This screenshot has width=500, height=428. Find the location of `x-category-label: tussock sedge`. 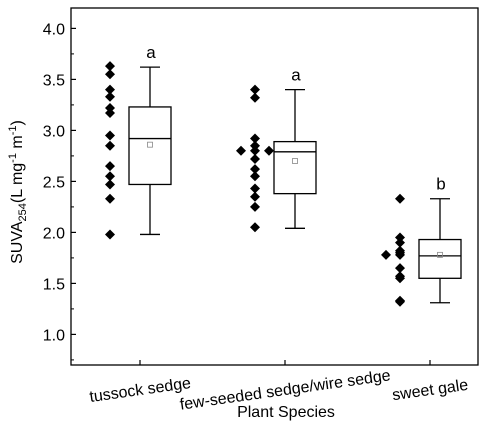

x-category-label: tussock sedge is located at coordinates (140, 390).